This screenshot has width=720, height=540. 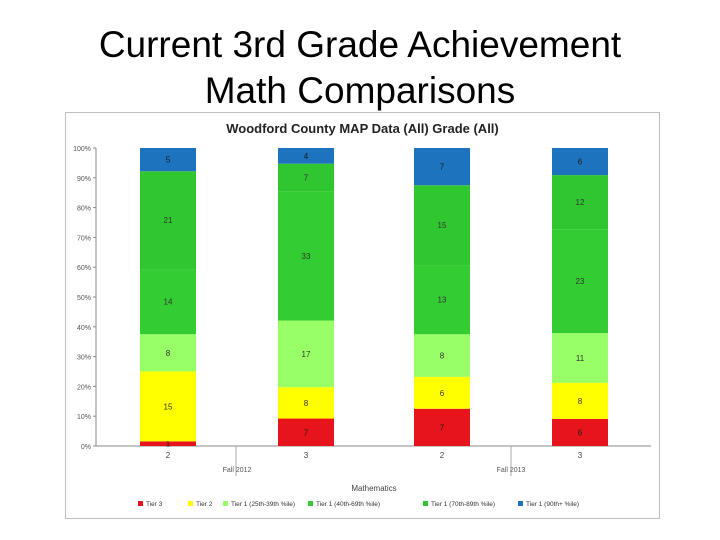 What do you see at coordinates (373, 488) in the screenshot?
I see `x-axis-title: Mathematics` at bounding box center [373, 488].